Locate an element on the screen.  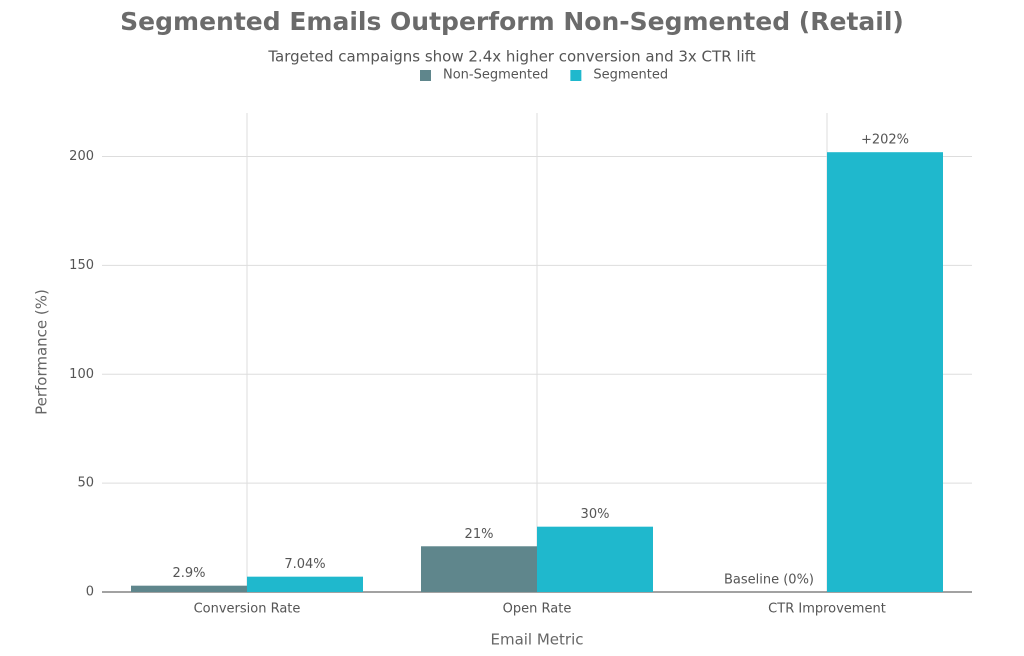
y-tick-label: 100 is located at coordinates (81, 374).